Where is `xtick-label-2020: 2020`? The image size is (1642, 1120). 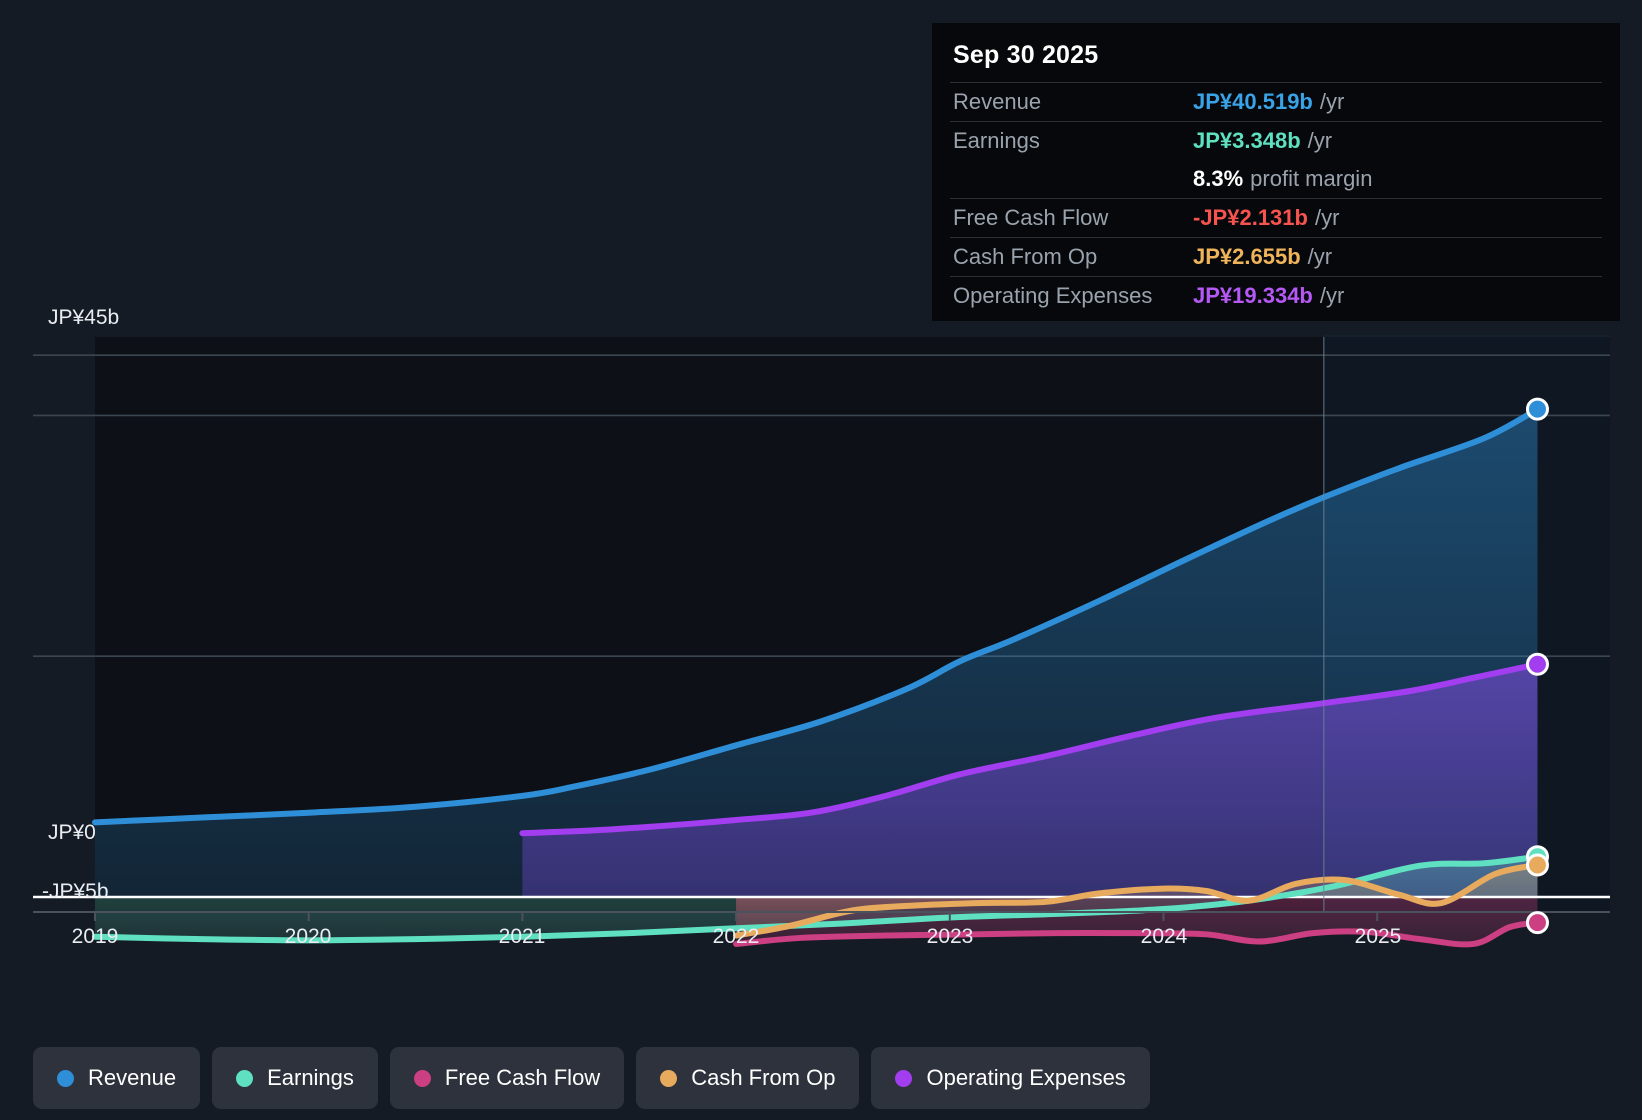 xtick-label-2020: 2020 is located at coordinates (308, 936).